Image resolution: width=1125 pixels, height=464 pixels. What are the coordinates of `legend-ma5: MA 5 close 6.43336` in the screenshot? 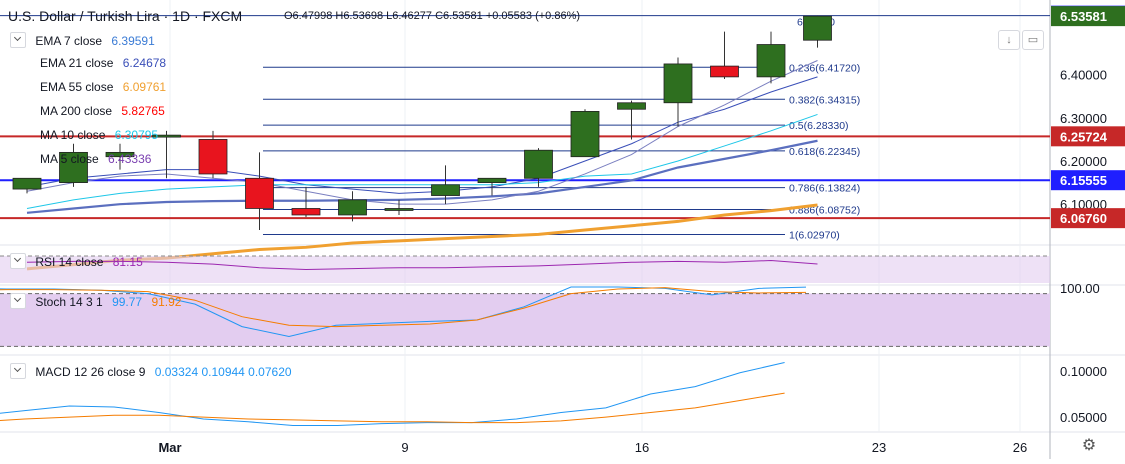 It's located at (140, 164).